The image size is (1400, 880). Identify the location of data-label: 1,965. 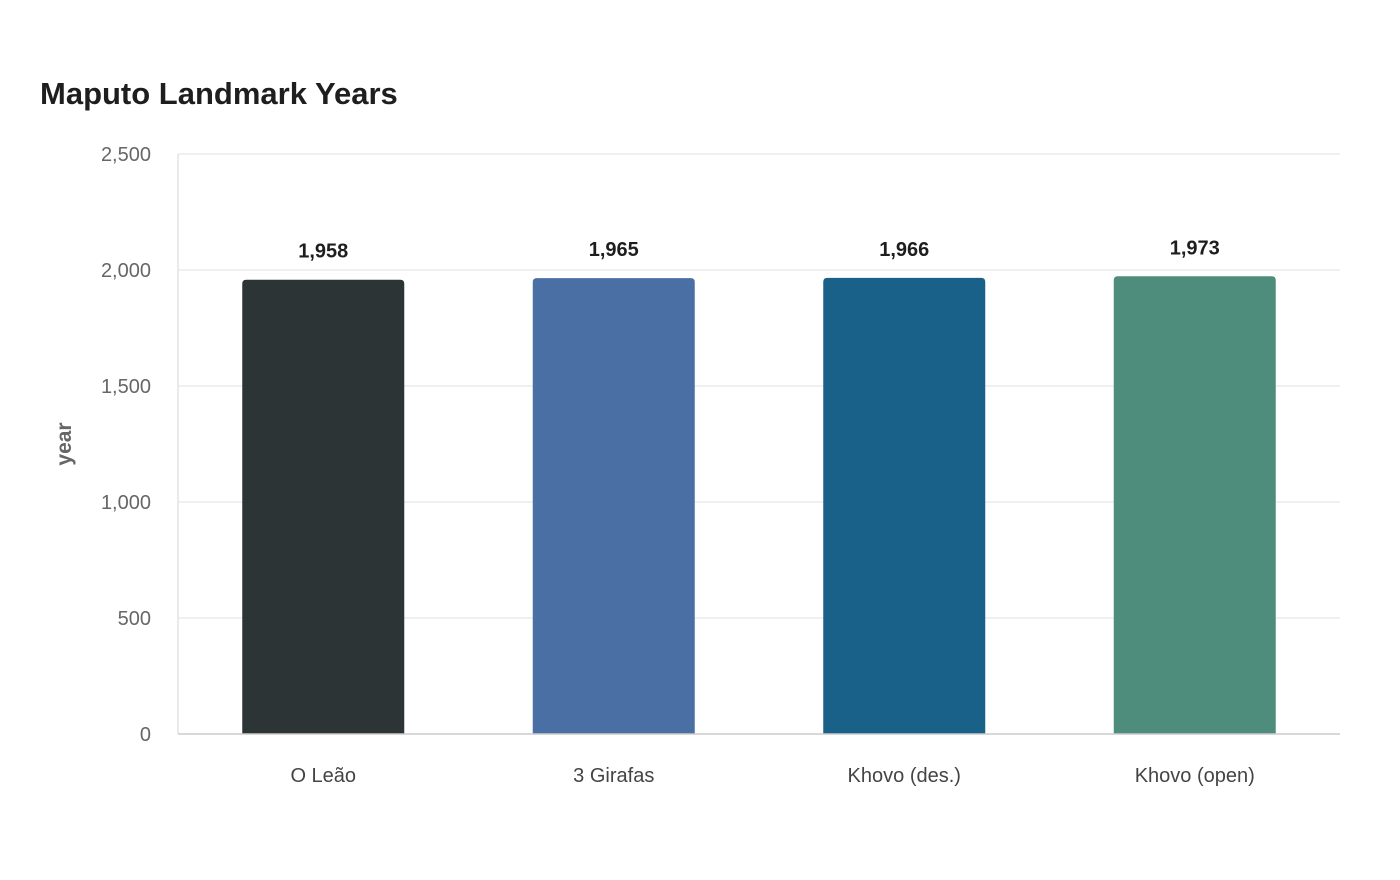
(614, 250).